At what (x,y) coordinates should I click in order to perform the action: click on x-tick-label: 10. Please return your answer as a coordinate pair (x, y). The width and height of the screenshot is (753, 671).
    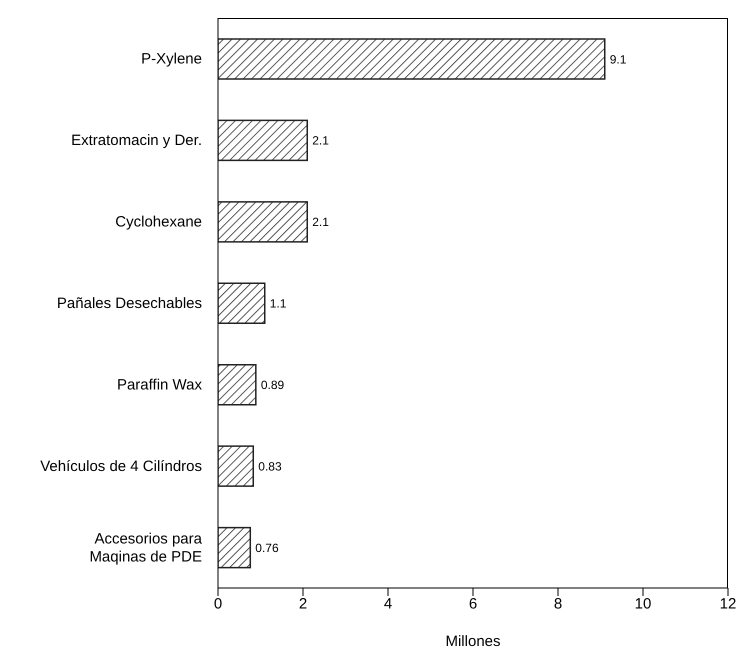
    Looking at the image, I should click on (643, 604).